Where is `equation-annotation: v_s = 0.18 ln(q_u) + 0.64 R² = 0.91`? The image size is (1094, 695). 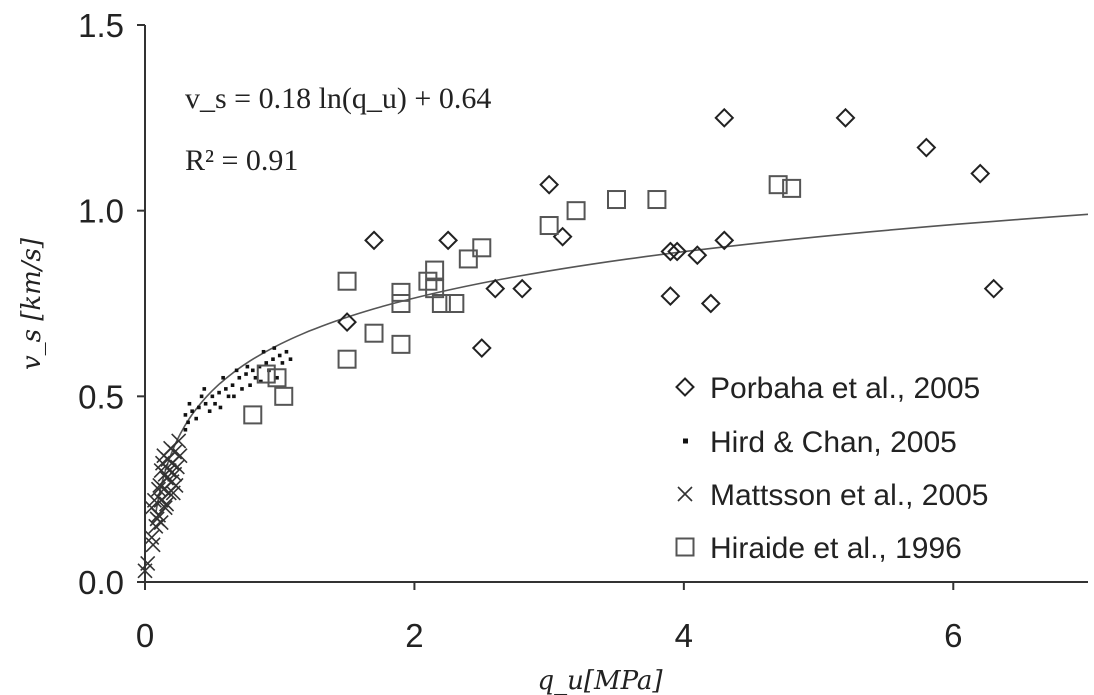
equation-annotation: v_s = 0.18 ln(q_u) + 0.64 R² = 0.91 is located at coordinates (338, 129).